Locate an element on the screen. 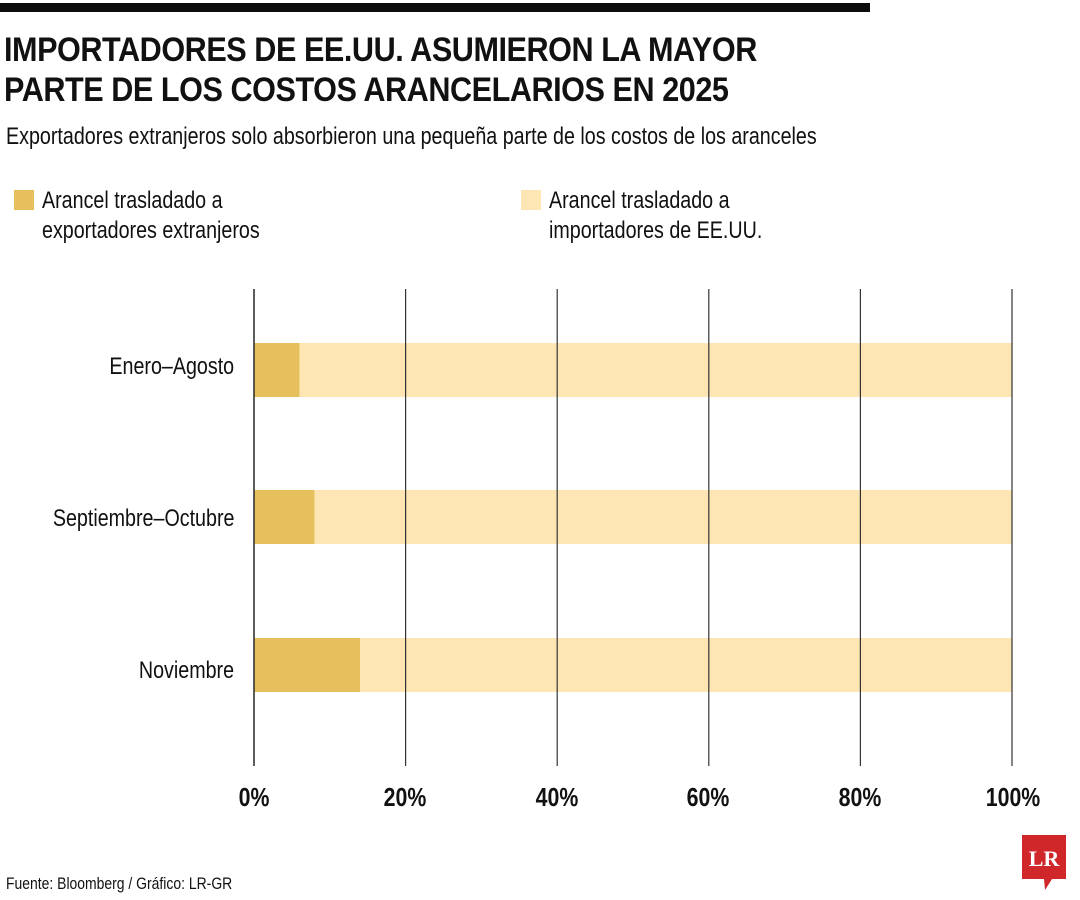  x-tick-label: 0% is located at coordinates (254, 797).